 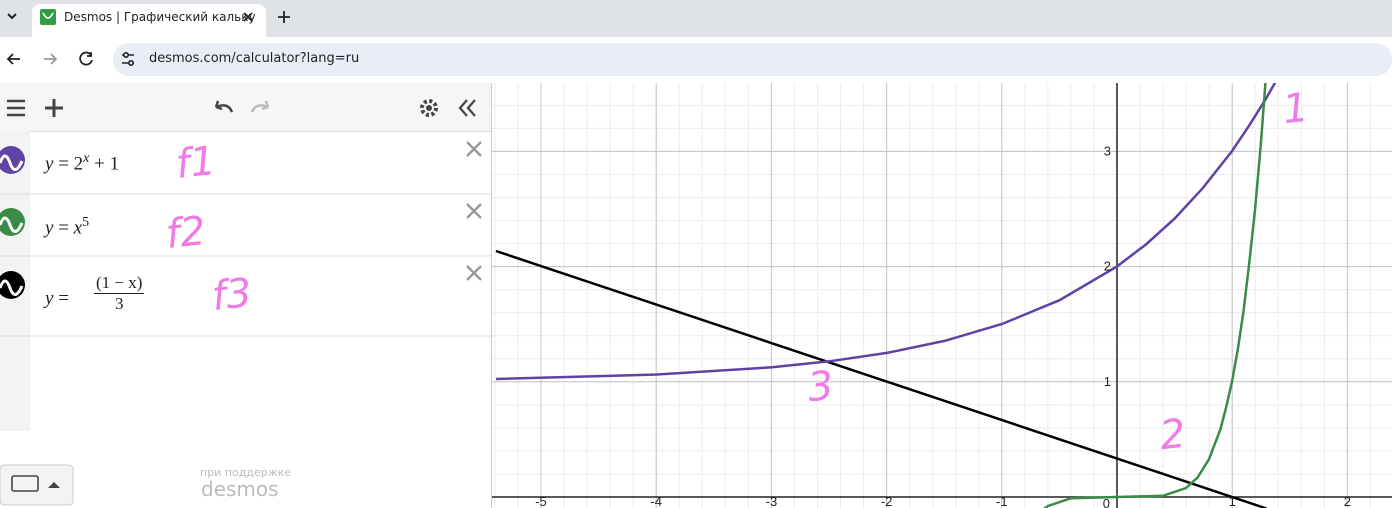 I want to click on denominator: 3, so click(x=119, y=303).